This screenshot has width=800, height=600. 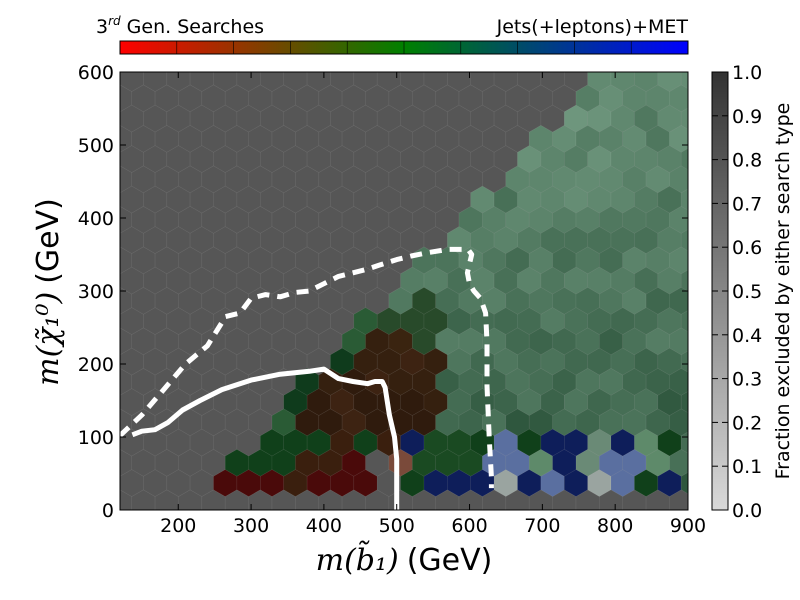 I want to click on colorbar-title: Fraction excluded by either search type, so click(x=783, y=291).